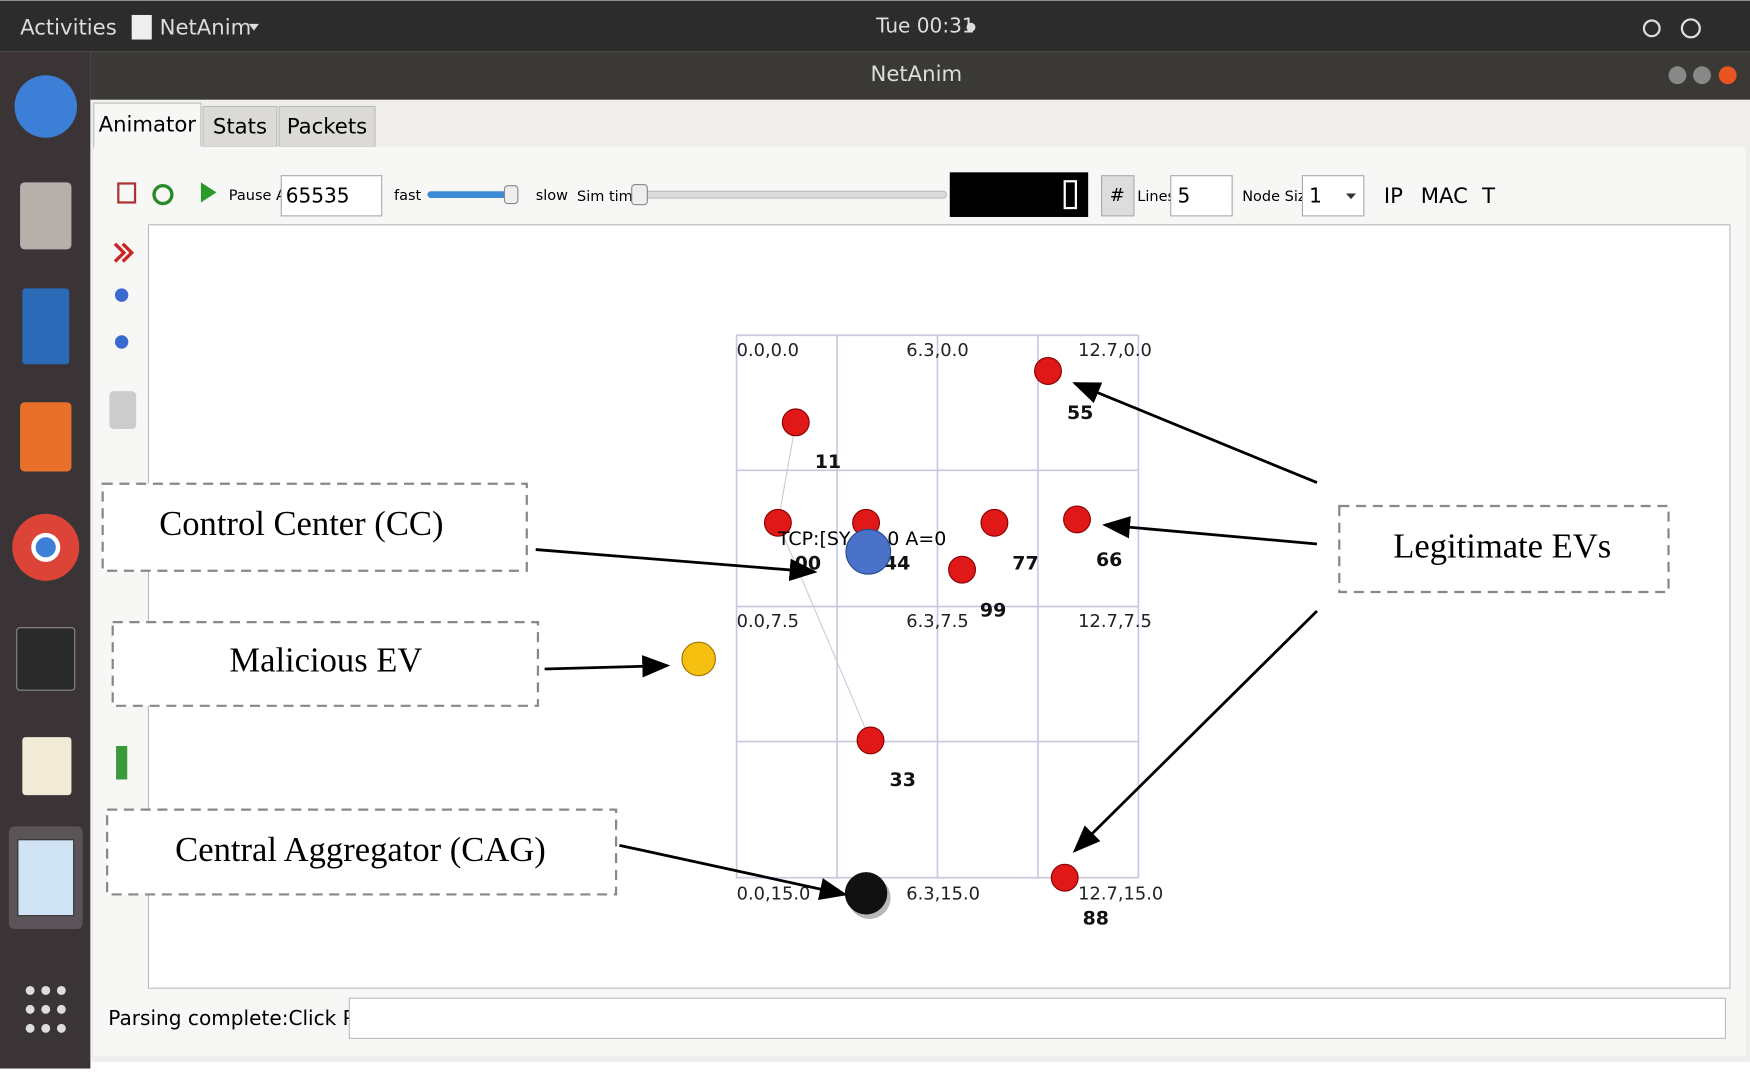  What do you see at coordinates (1315, 195) in the screenshot?
I see `node-size-value: 1` at bounding box center [1315, 195].